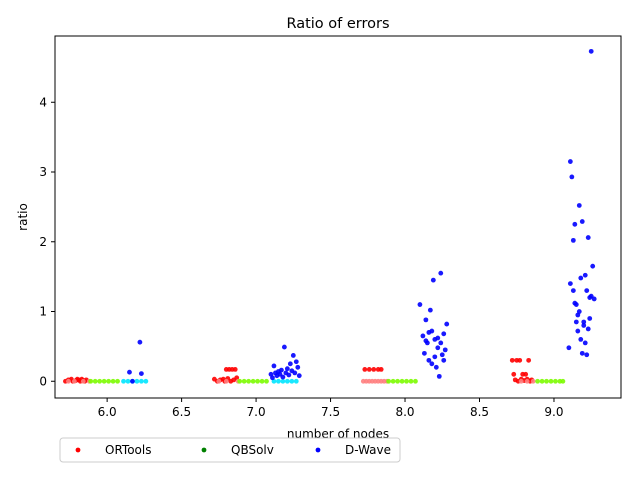 Image resolution: width=640 pixels, height=480 pixels. What do you see at coordinates (107, 412) in the screenshot?
I see `x-tick-label: 6.0` at bounding box center [107, 412].